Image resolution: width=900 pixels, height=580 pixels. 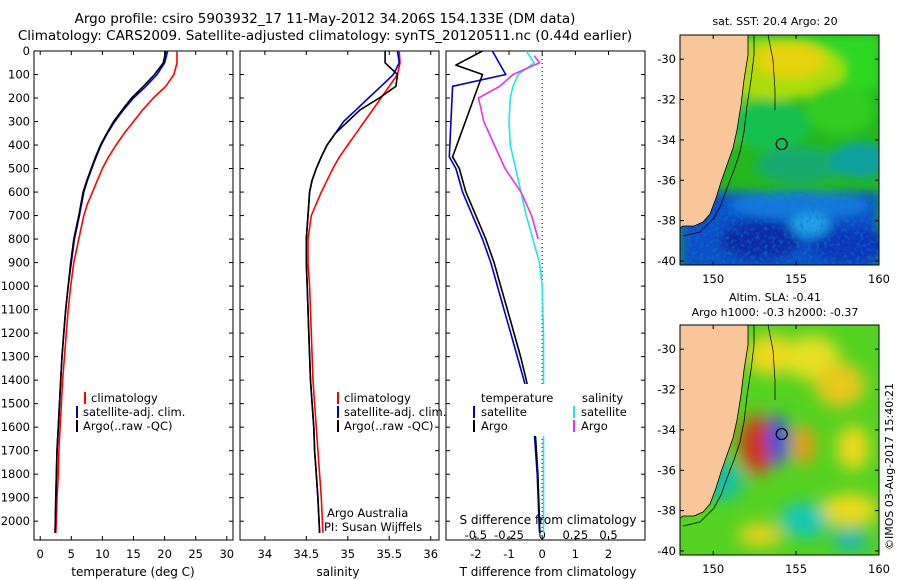 What do you see at coordinates (132, 572) in the screenshot?
I see `temperature-x-label: temperature (deg C)` at bounding box center [132, 572].